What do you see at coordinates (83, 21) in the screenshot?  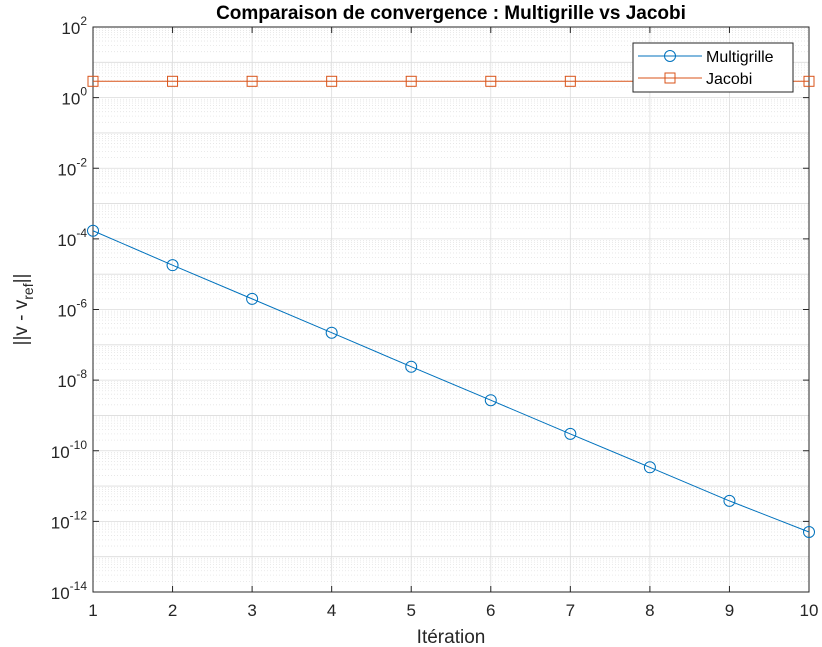 I see `y-tick-exponent: 2` at bounding box center [83, 21].